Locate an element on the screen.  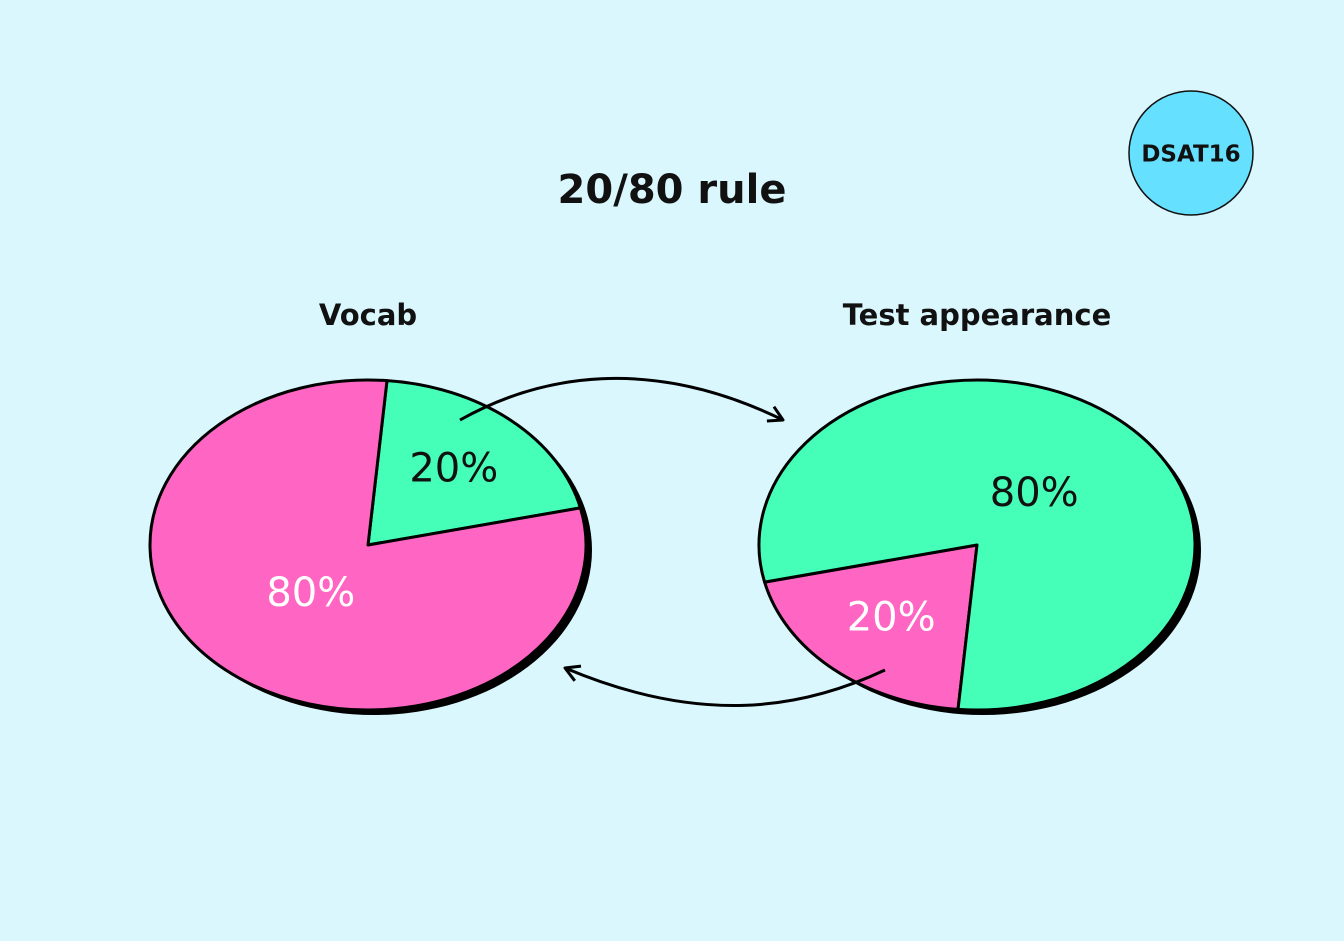
badge: DSAT16 is located at coordinates (1190, 155).